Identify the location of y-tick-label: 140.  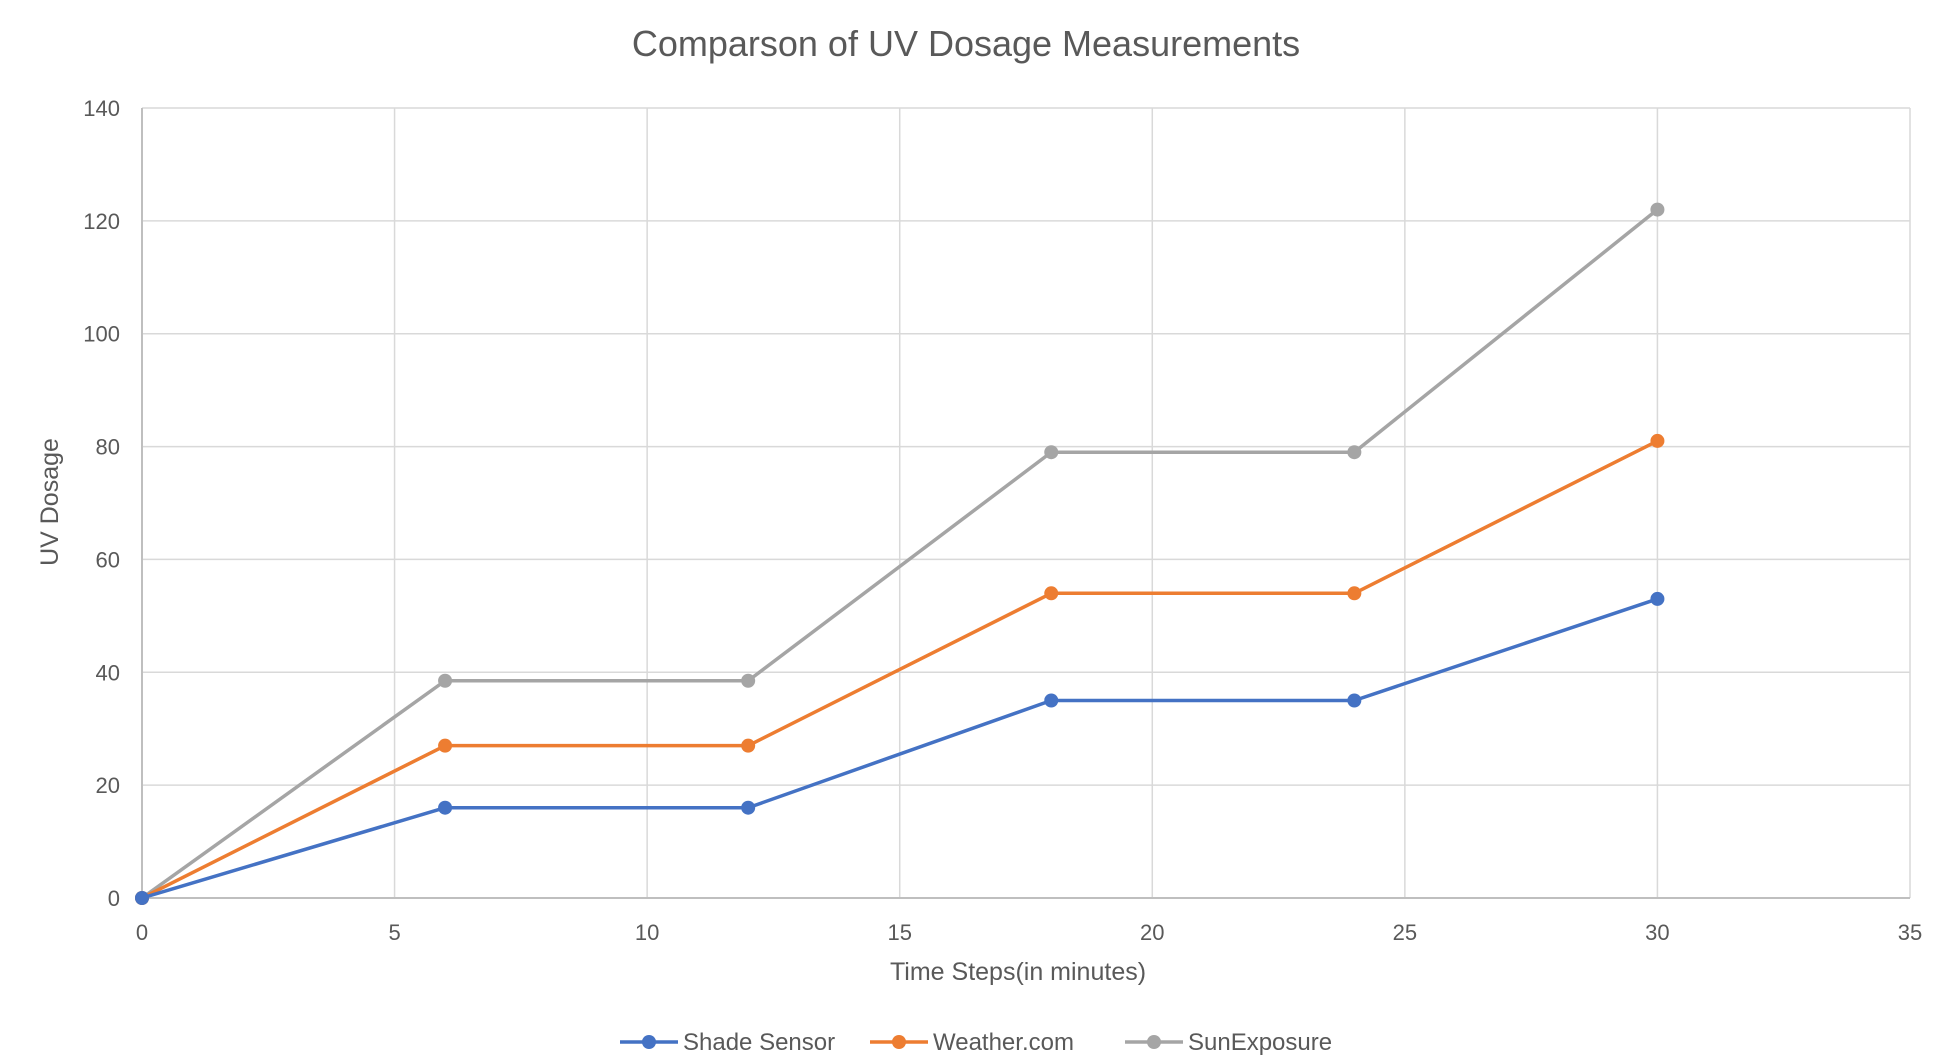
(101, 108).